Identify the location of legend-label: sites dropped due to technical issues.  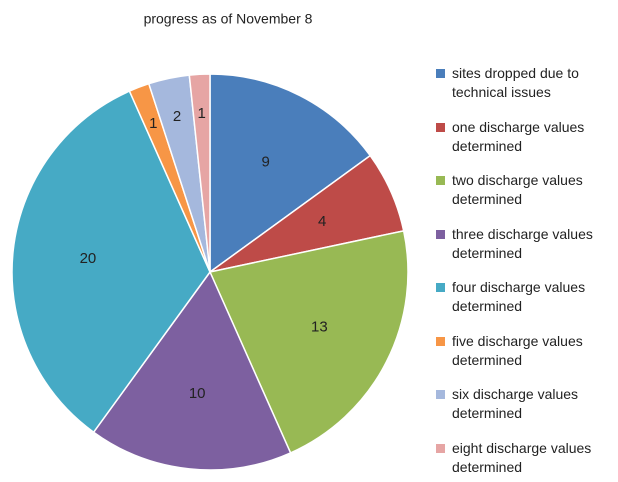
(515, 82).